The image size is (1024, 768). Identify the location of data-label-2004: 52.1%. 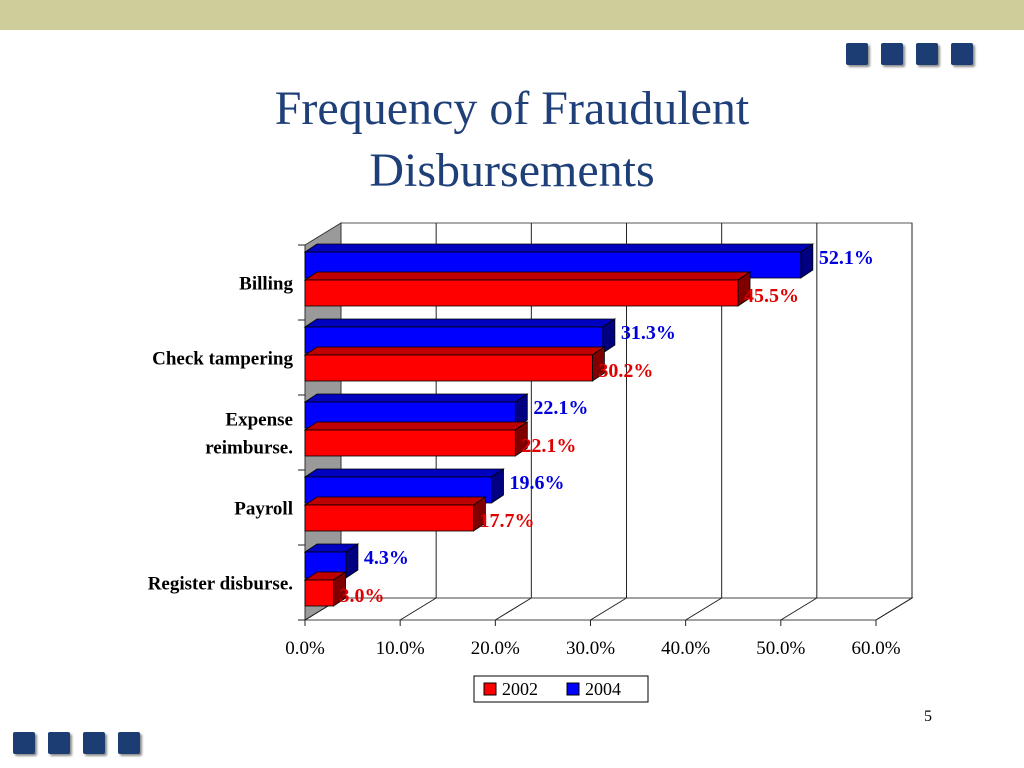
(846, 258).